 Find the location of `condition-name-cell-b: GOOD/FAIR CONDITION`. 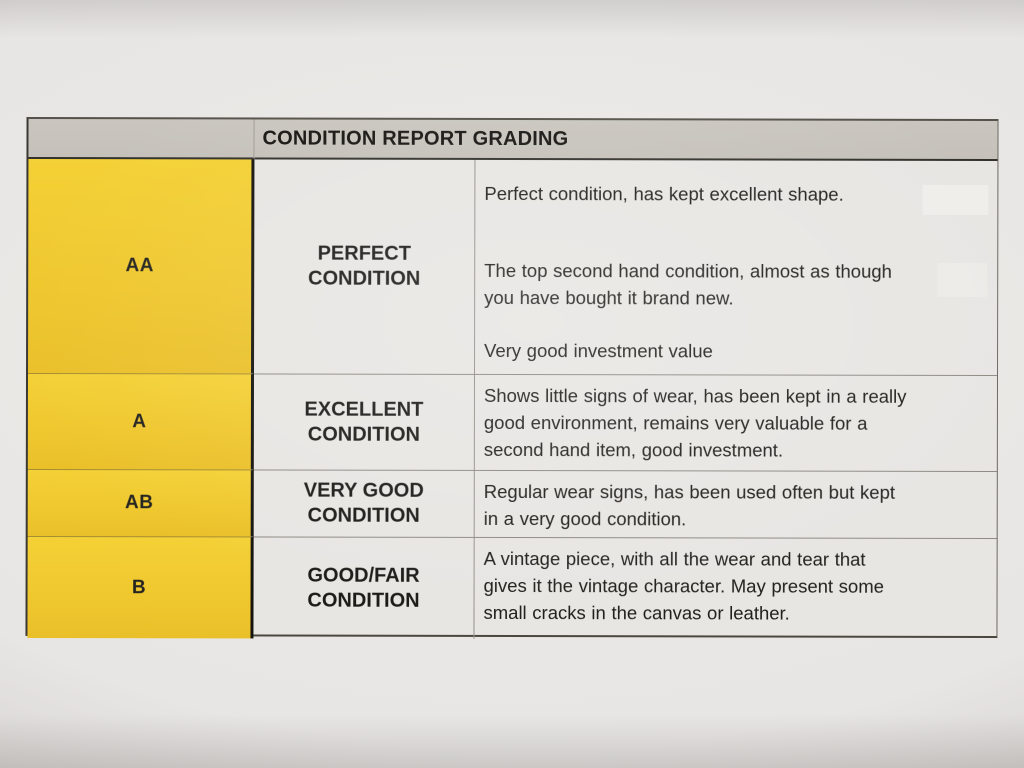

condition-name-cell-b: GOOD/FAIR CONDITION is located at coordinates (364, 587).